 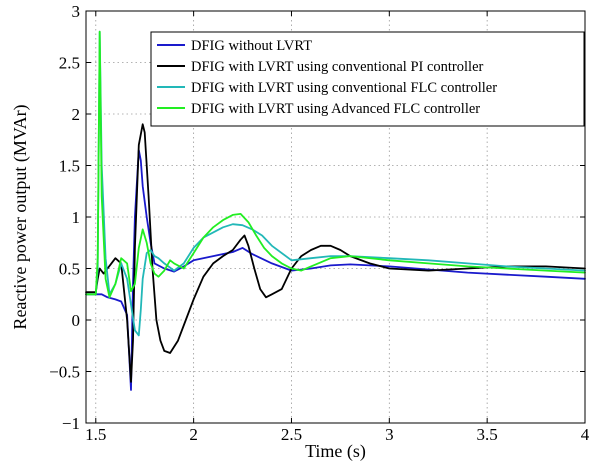 What do you see at coordinates (20, 216) in the screenshot?
I see `y-axis-title: Reactive power output (MVAr)` at bounding box center [20, 216].